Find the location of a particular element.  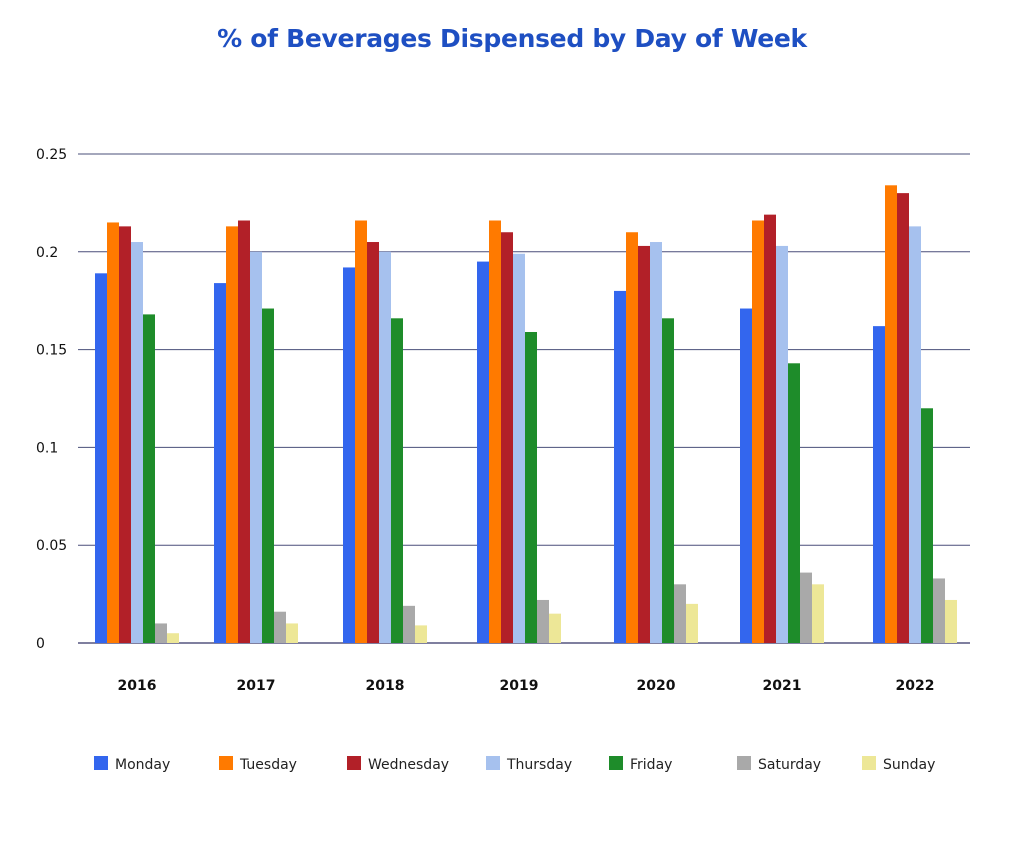

x-tick-label: 2016 is located at coordinates (137, 686).